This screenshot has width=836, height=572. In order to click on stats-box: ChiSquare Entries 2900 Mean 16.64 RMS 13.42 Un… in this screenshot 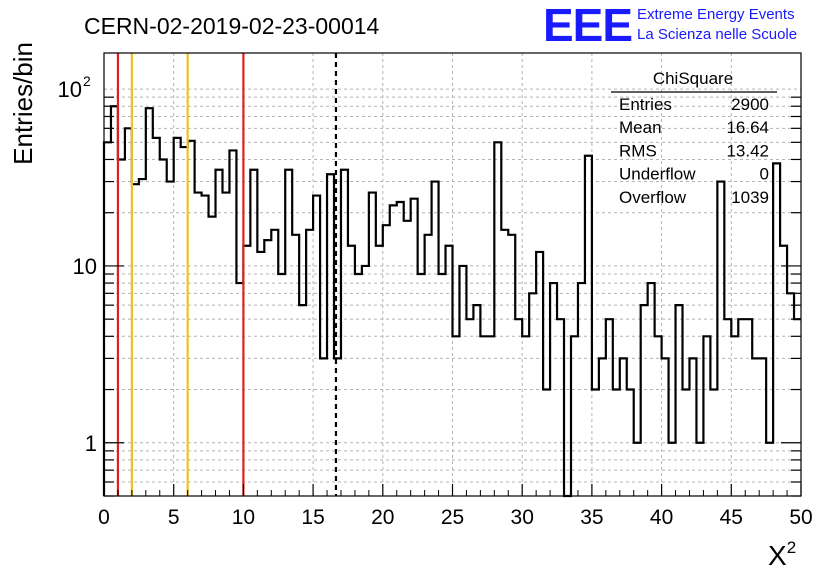, I will do `click(694, 138)`.